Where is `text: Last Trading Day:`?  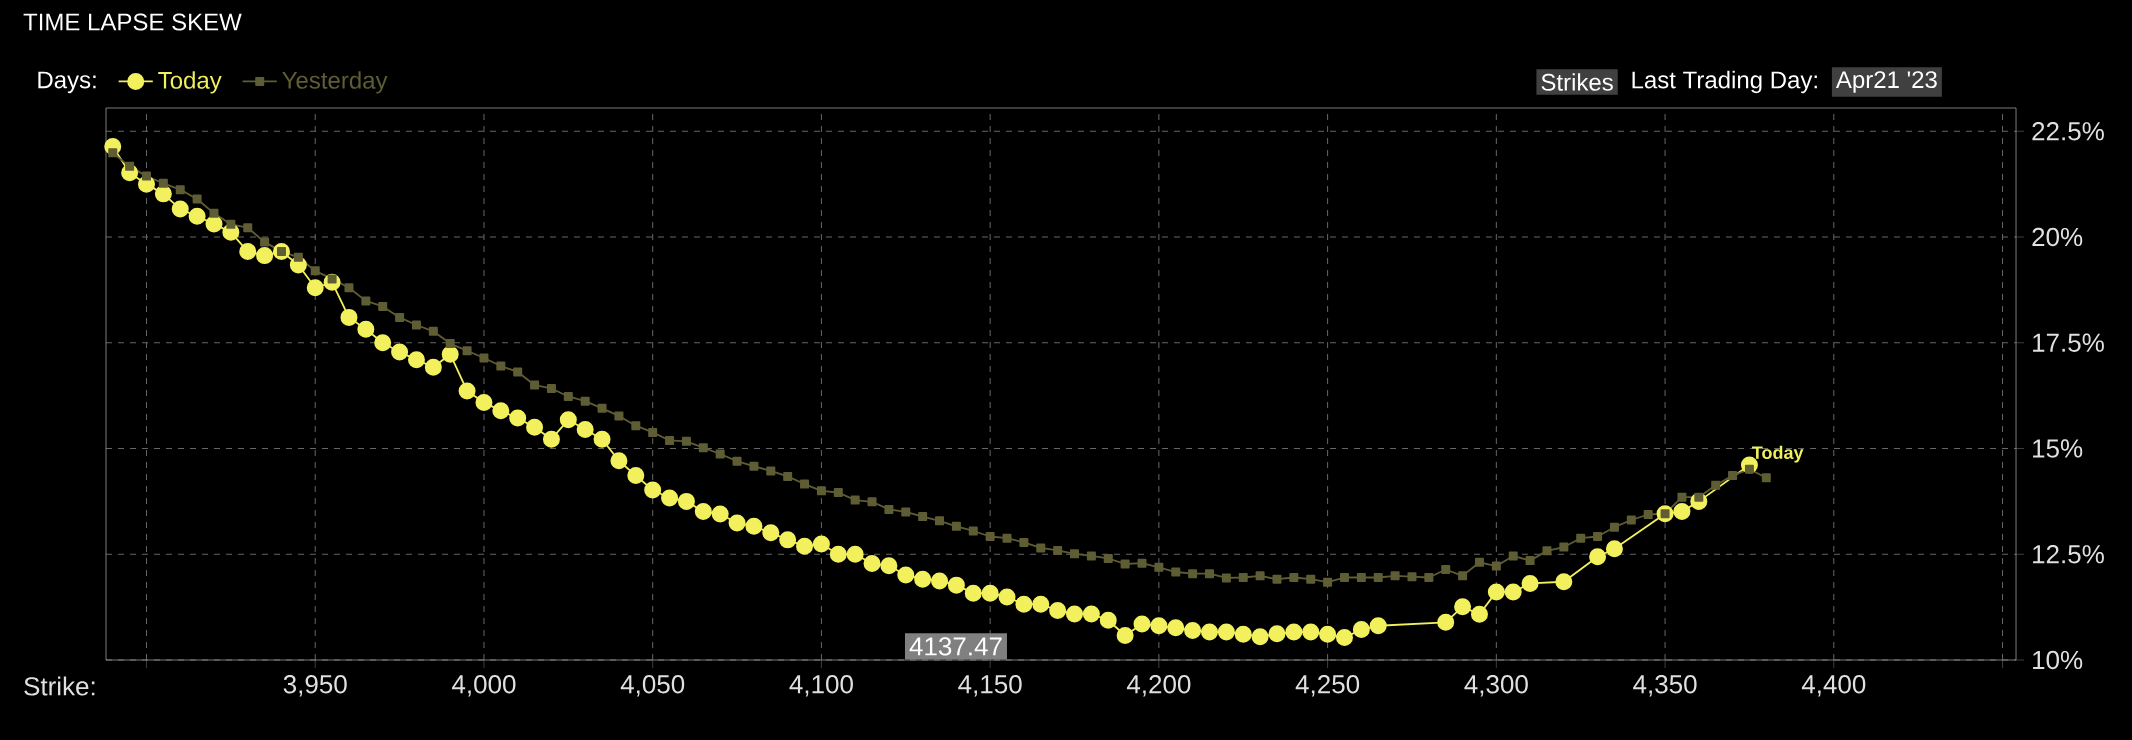
text: Last Trading Day: is located at coordinates (1724, 82).